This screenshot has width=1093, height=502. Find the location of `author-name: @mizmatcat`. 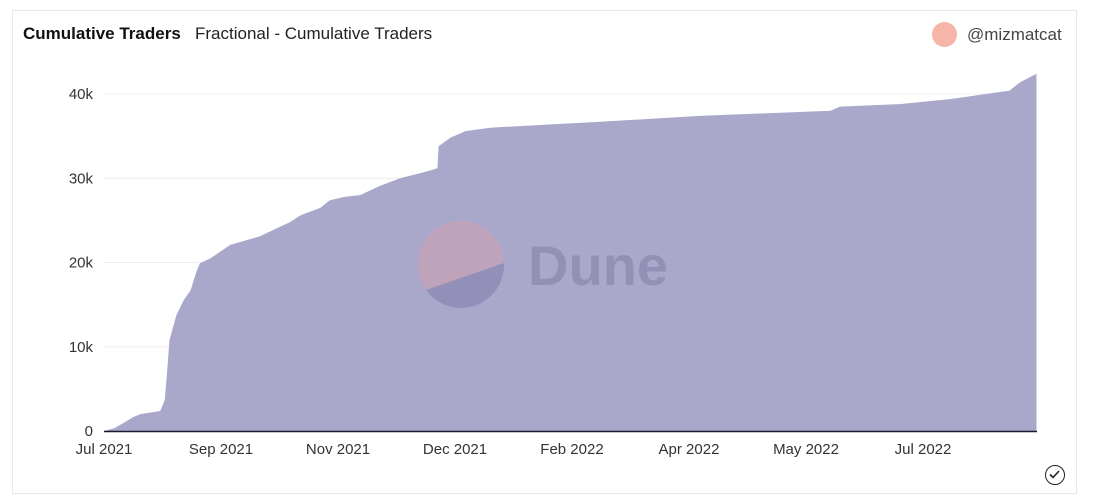

author-name: @mizmatcat is located at coordinates (1014, 34).